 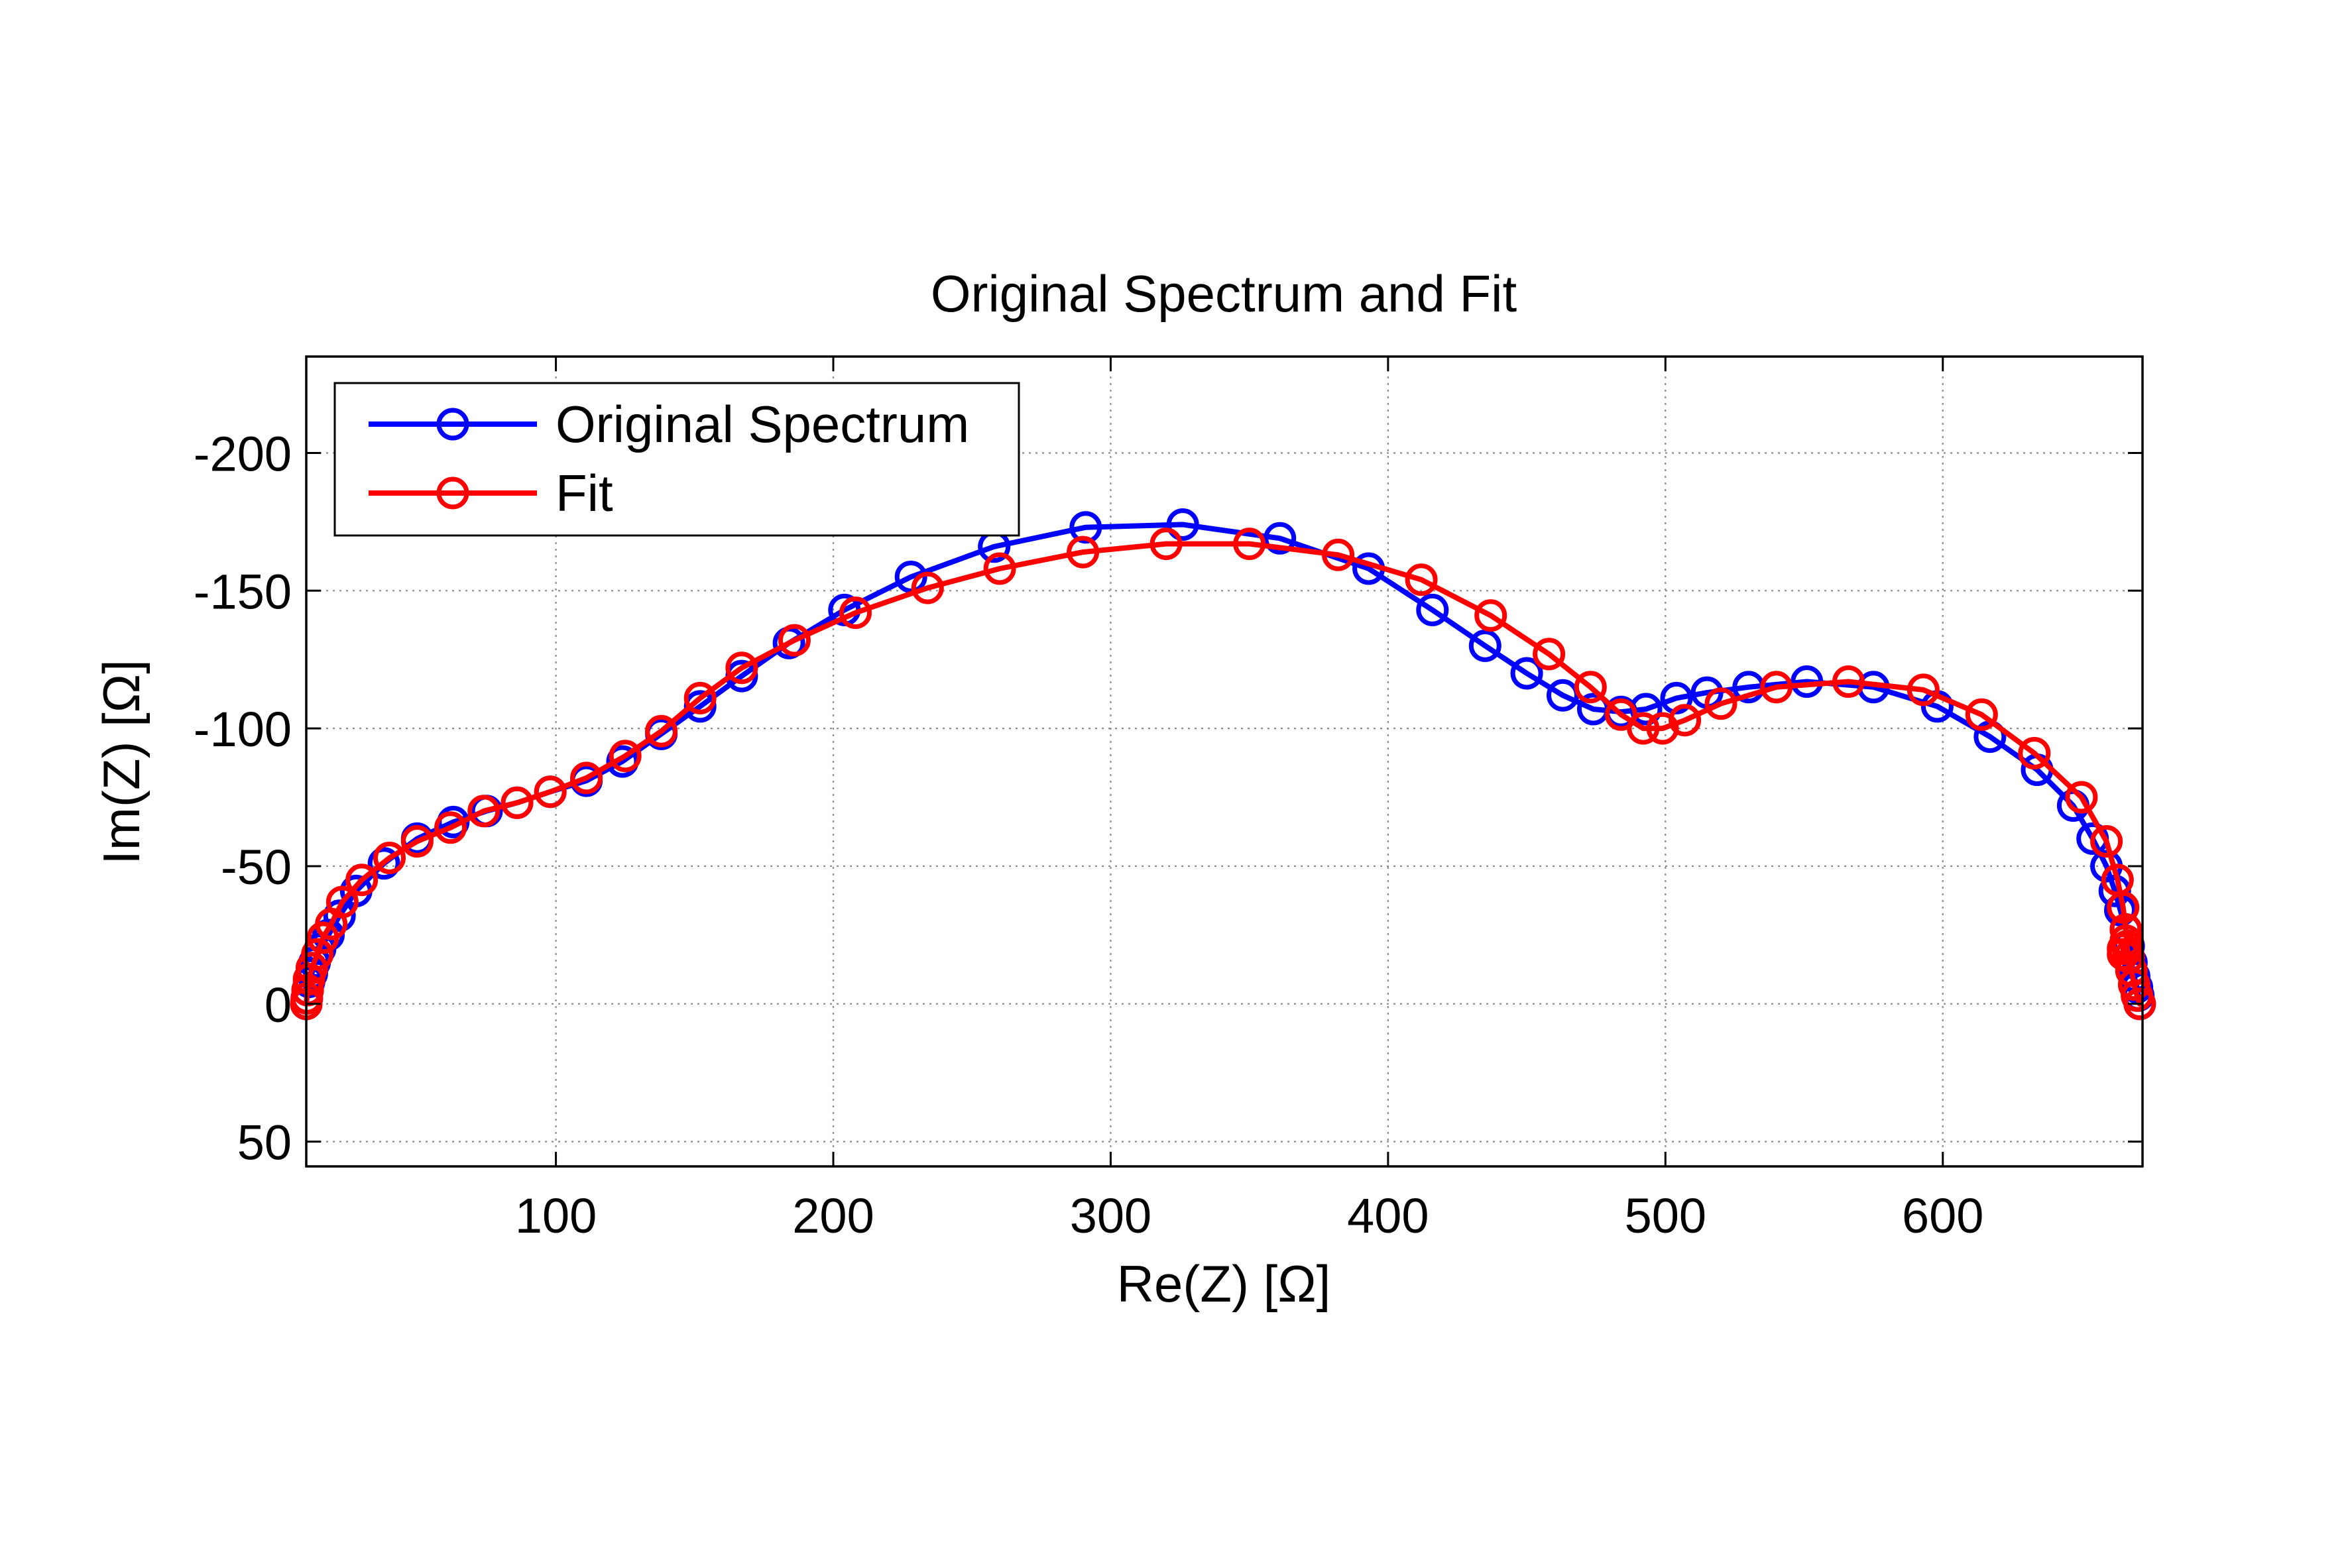 I want to click on y-tick-label: 50, so click(x=264, y=1143).